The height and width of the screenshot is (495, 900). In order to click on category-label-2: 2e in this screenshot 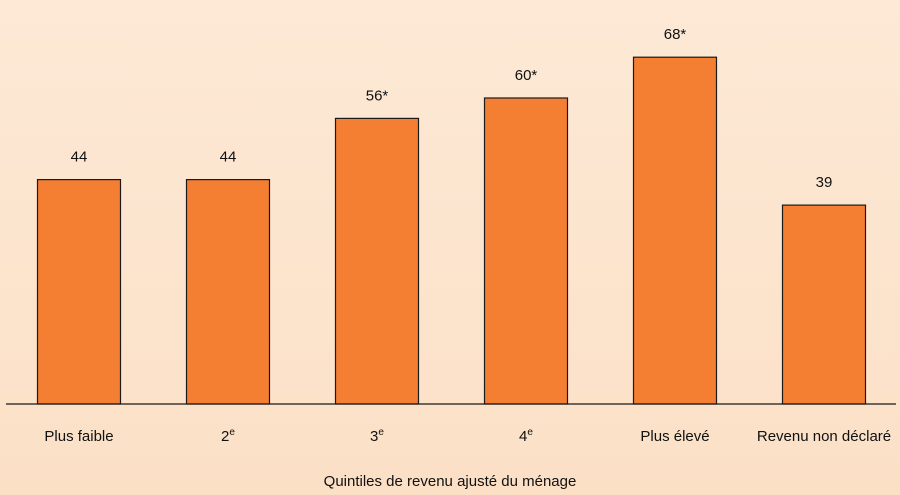, I will do `click(228, 436)`.